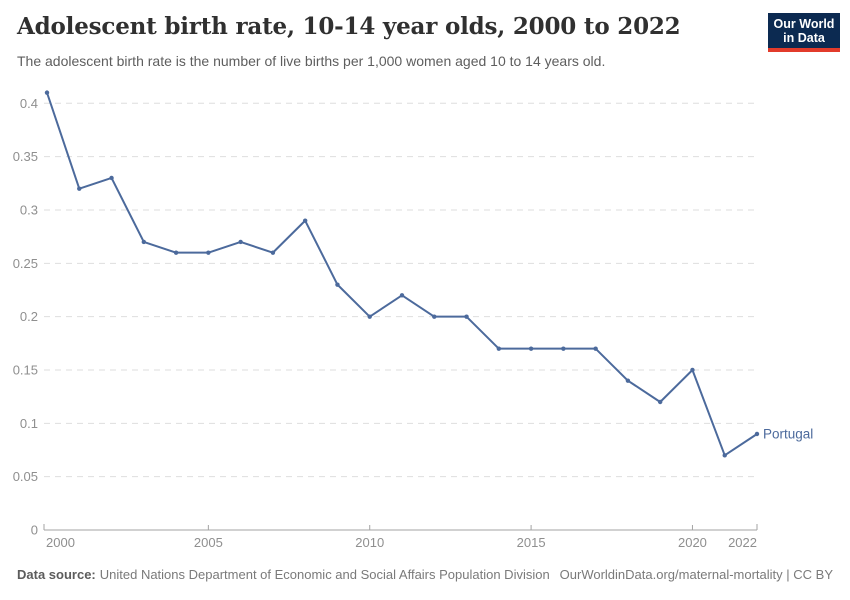  I want to click on y-axis-tick-label: 0.05, so click(25, 476).